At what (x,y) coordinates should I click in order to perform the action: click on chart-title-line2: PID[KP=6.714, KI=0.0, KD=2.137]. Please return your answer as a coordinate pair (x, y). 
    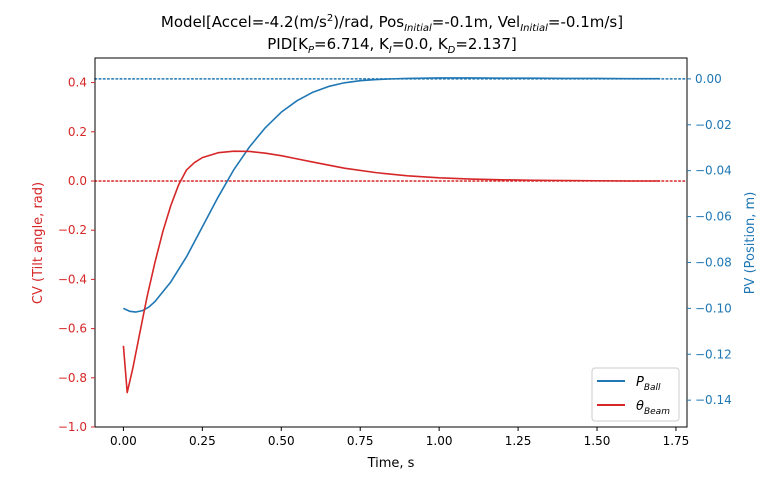
    Looking at the image, I should click on (391, 45).